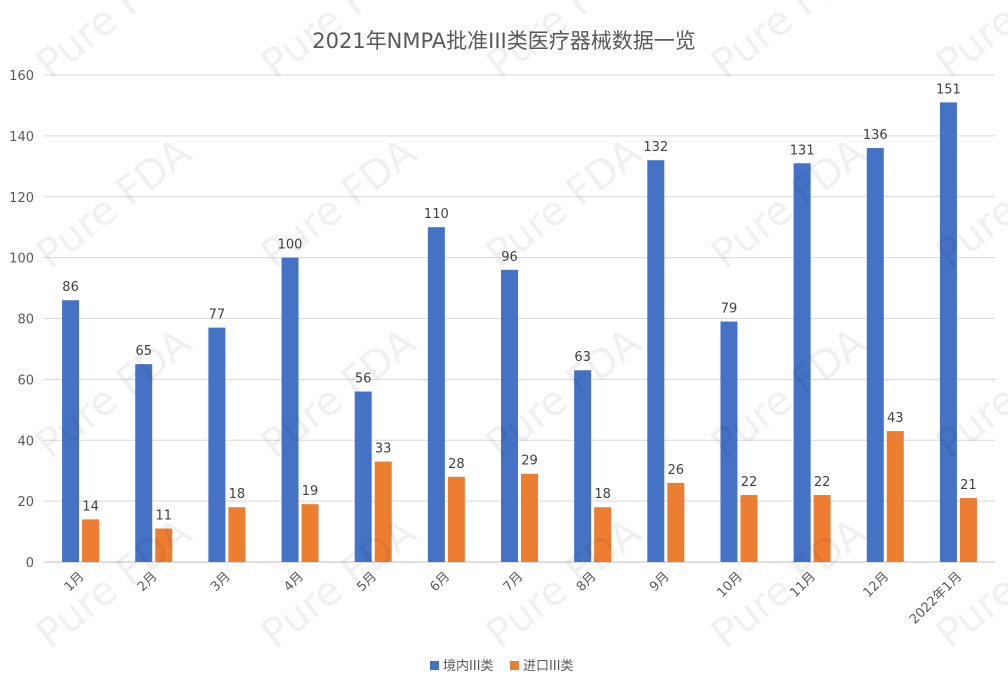  What do you see at coordinates (70, 287) in the screenshot?
I see `data-label: 86` at bounding box center [70, 287].